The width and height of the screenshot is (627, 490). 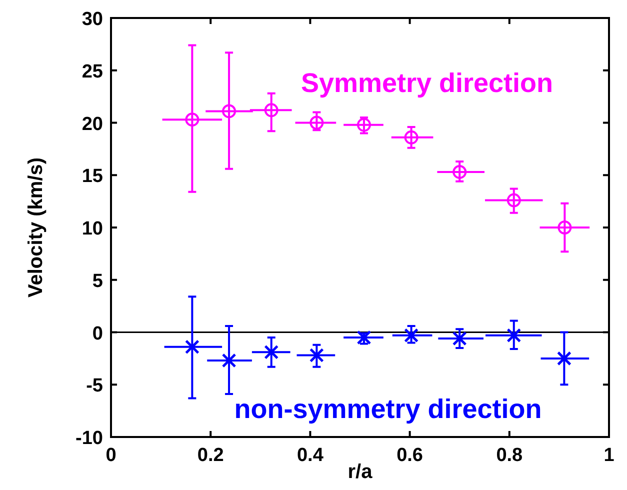 What do you see at coordinates (410, 455) in the screenshot?
I see `x-tick-label: 0.6` at bounding box center [410, 455].